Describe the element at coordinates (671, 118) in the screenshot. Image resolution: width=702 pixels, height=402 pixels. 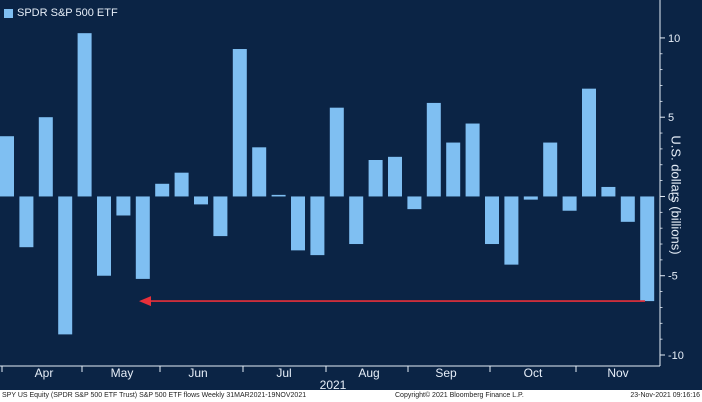
I see `y-tick-label: 5` at that location.